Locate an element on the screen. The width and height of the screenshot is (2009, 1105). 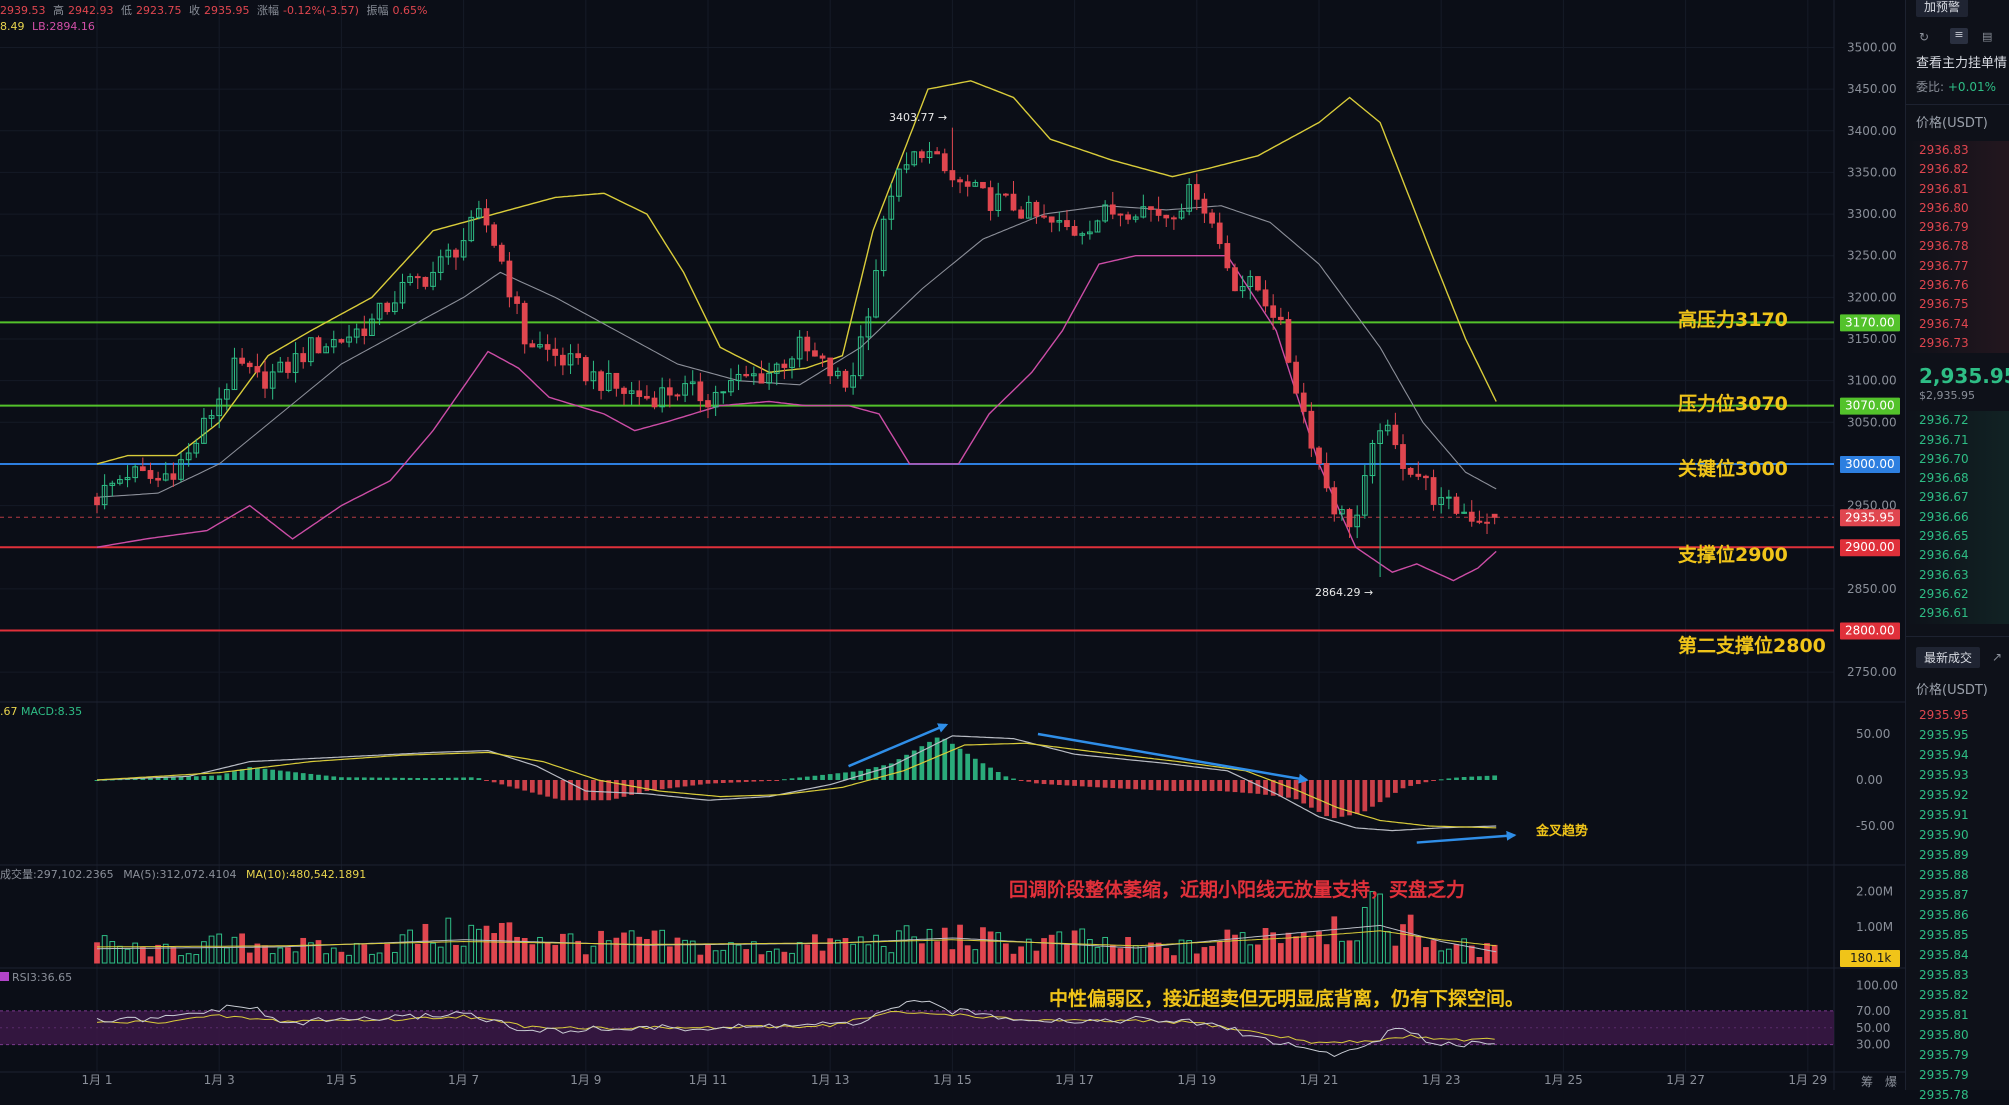
ask-row: 2936.78 is located at coordinates (1944, 246).